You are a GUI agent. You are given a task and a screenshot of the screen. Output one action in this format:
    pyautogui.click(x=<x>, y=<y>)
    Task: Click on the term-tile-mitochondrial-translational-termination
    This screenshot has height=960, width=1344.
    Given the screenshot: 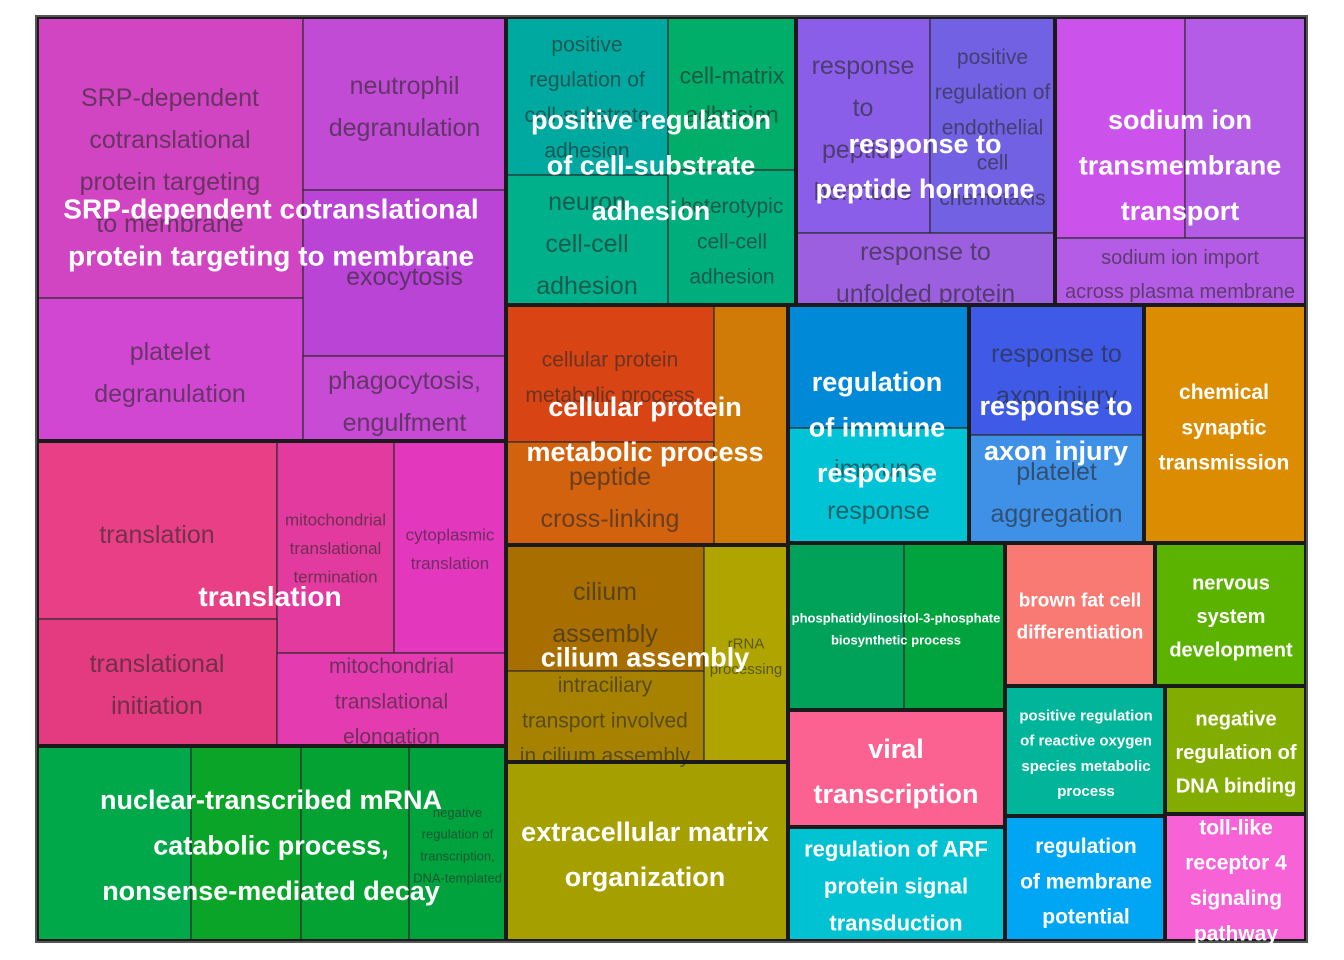 What is the action you would take?
    pyautogui.click(x=335, y=547)
    